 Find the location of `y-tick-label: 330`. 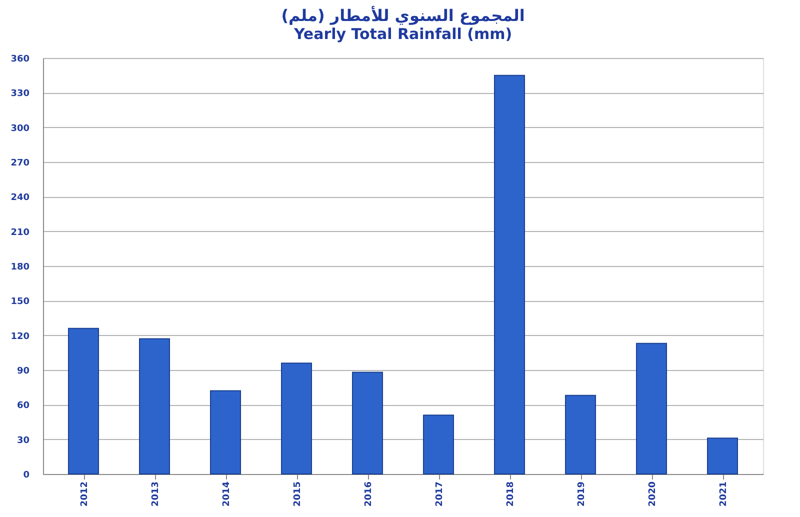

y-tick-label: 330 is located at coordinates (20, 94).